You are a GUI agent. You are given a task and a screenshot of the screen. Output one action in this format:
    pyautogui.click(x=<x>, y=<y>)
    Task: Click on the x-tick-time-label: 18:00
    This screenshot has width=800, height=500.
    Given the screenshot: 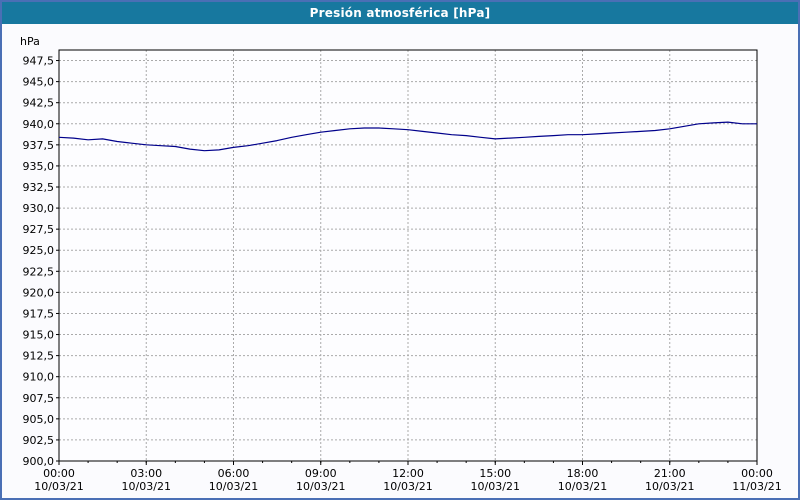 What is the action you would take?
    pyautogui.click(x=583, y=473)
    